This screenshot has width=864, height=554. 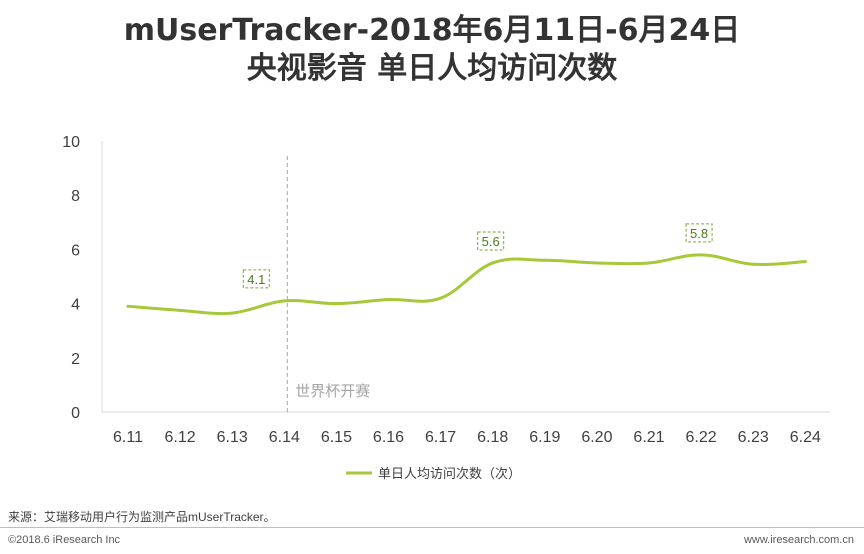 What do you see at coordinates (701, 437) in the screenshot?
I see `x-tick-label: 6.22` at bounding box center [701, 437].